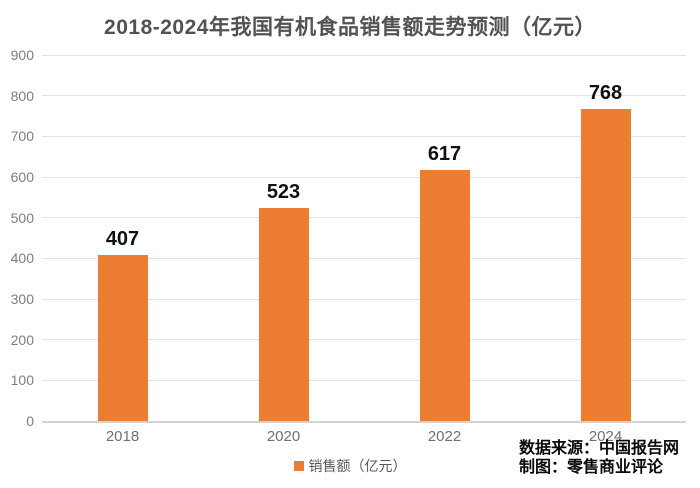 This screenshot has height=488, width=700. I want to click on y-axis-tick-label: 100, so click(22, 380).